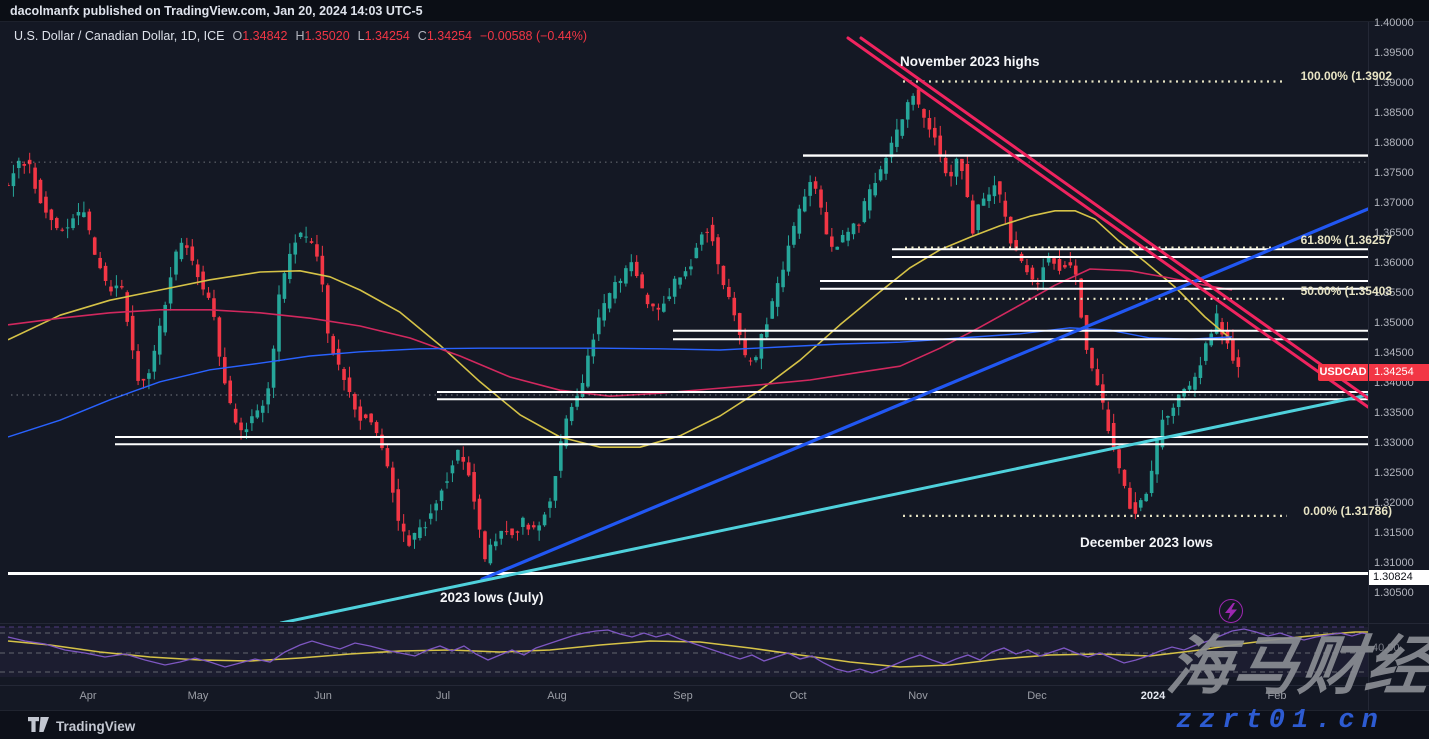 The height and width of the screenshot is (739, 1429). I want to click on time-tick-Nov: Nov, so click(918, 696).